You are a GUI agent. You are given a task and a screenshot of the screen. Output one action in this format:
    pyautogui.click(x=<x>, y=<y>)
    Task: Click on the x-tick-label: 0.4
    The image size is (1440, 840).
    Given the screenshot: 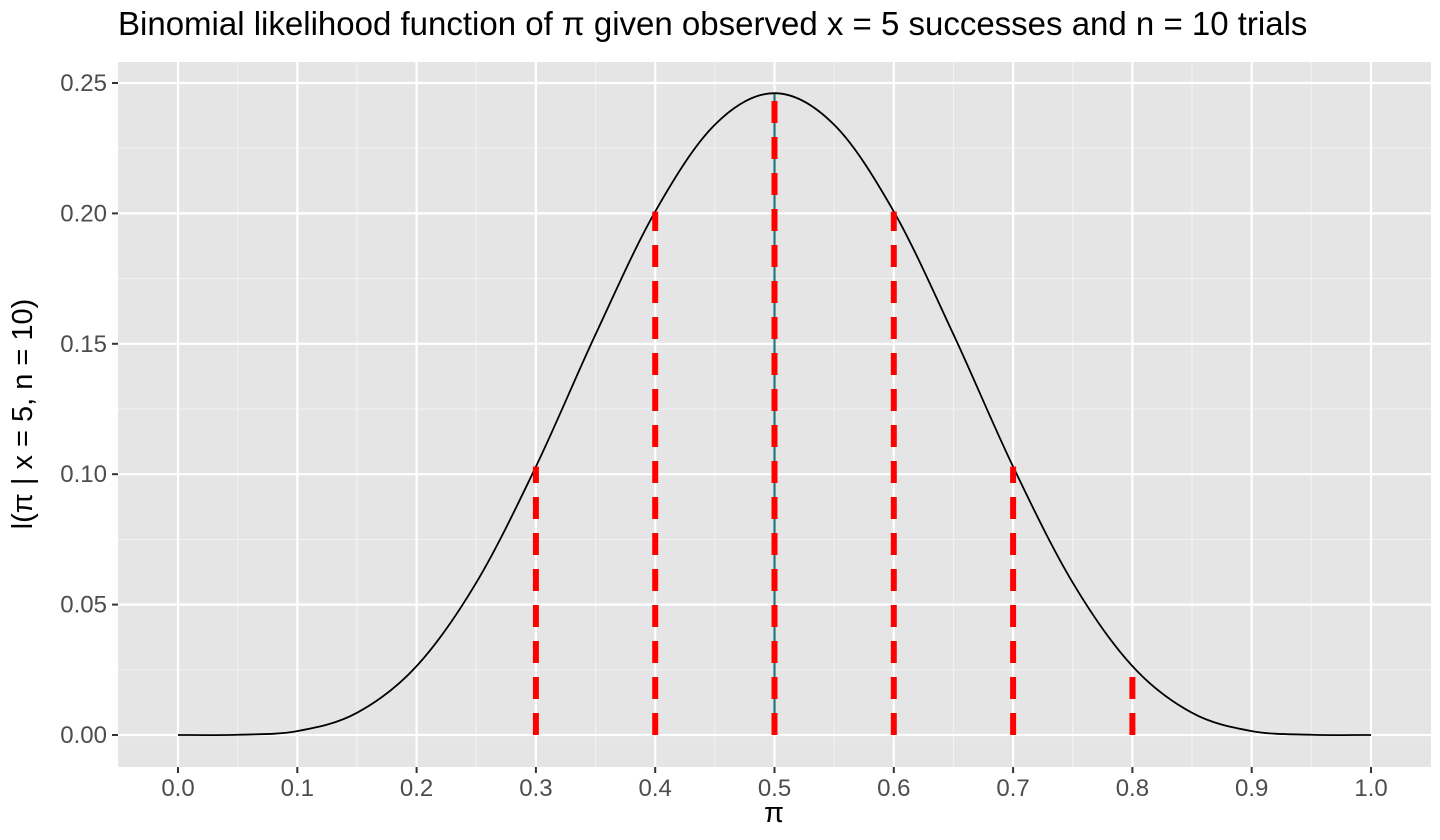 What is the action you would take?
    pyautogui.click(x=655, y=788)
    